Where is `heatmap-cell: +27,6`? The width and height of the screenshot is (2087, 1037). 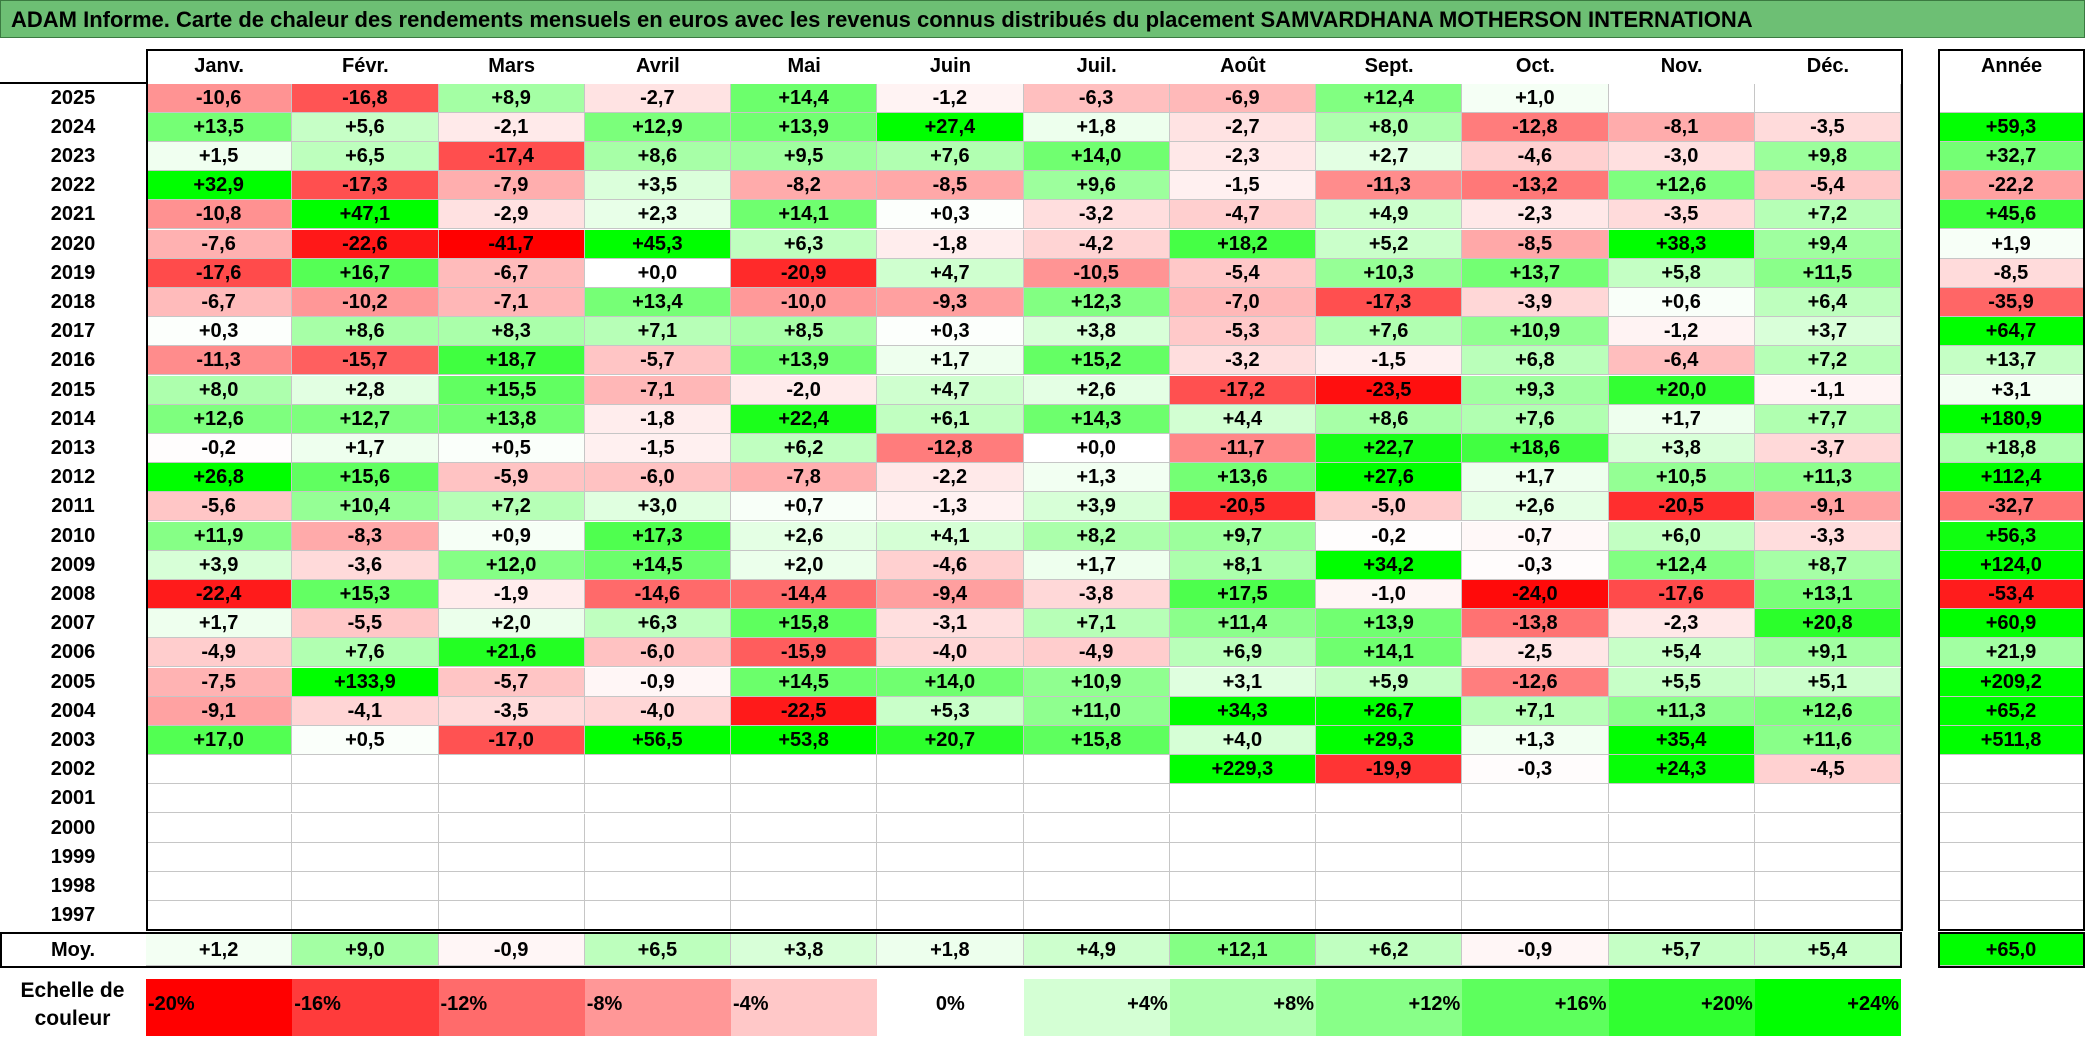 heatmap-cell: +27,6 is located at coordinates (1389, 478).